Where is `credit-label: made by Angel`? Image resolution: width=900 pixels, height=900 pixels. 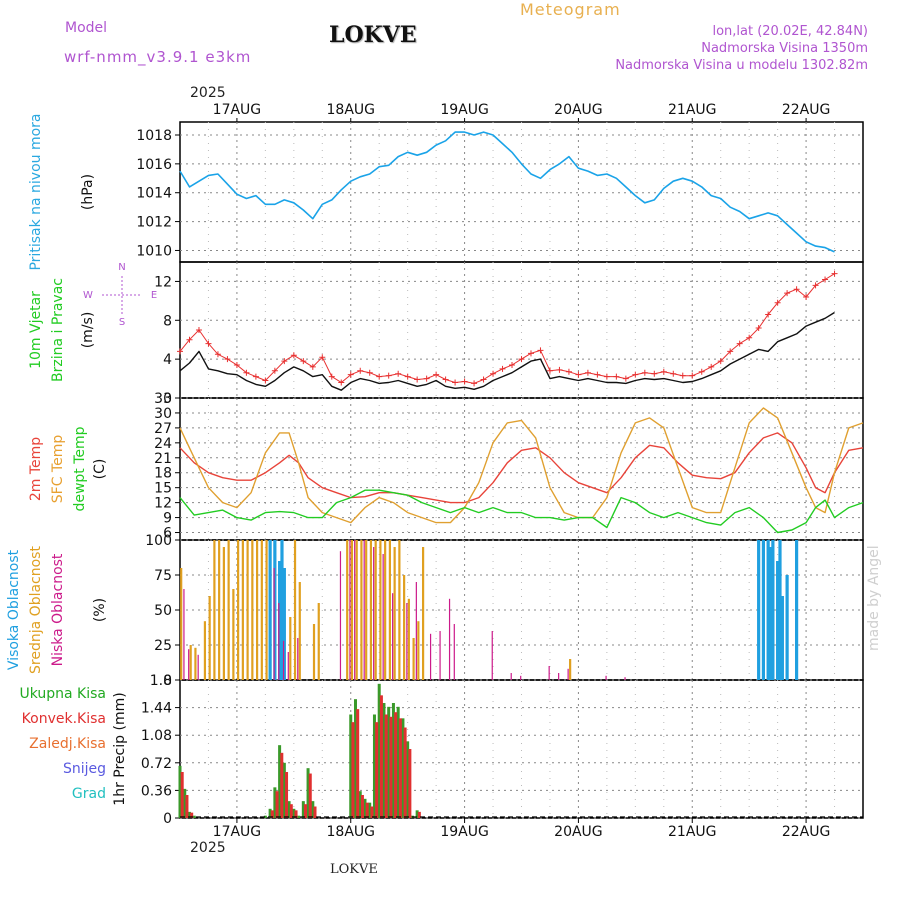
credit-label: made by Angel is located at coordinates (874, 598).